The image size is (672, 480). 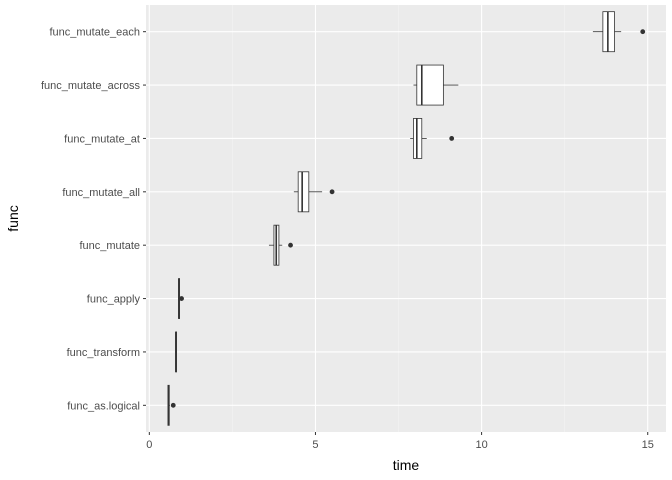 What do you see at coordinates (103, 353) in the screenshot?
I see `y-tick-label: func_transform` at bounding box center [103, 353].